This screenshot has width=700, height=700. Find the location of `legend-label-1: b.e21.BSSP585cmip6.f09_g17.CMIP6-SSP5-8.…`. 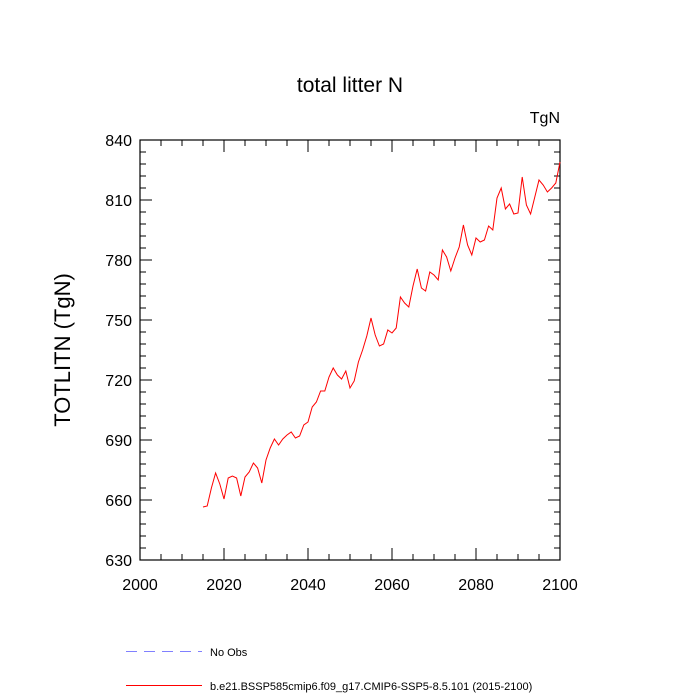

legend-label-1: b.e21.BSSP585cmip6.f09_g17.CMIP6-SSP5-8.… is located at coordinates (371, 687).